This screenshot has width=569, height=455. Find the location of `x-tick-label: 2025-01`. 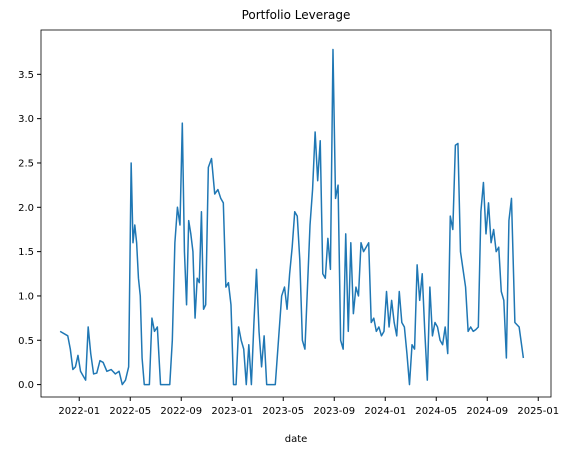

x-tick-label: 2025-01 is located at coordinates (538, 411).